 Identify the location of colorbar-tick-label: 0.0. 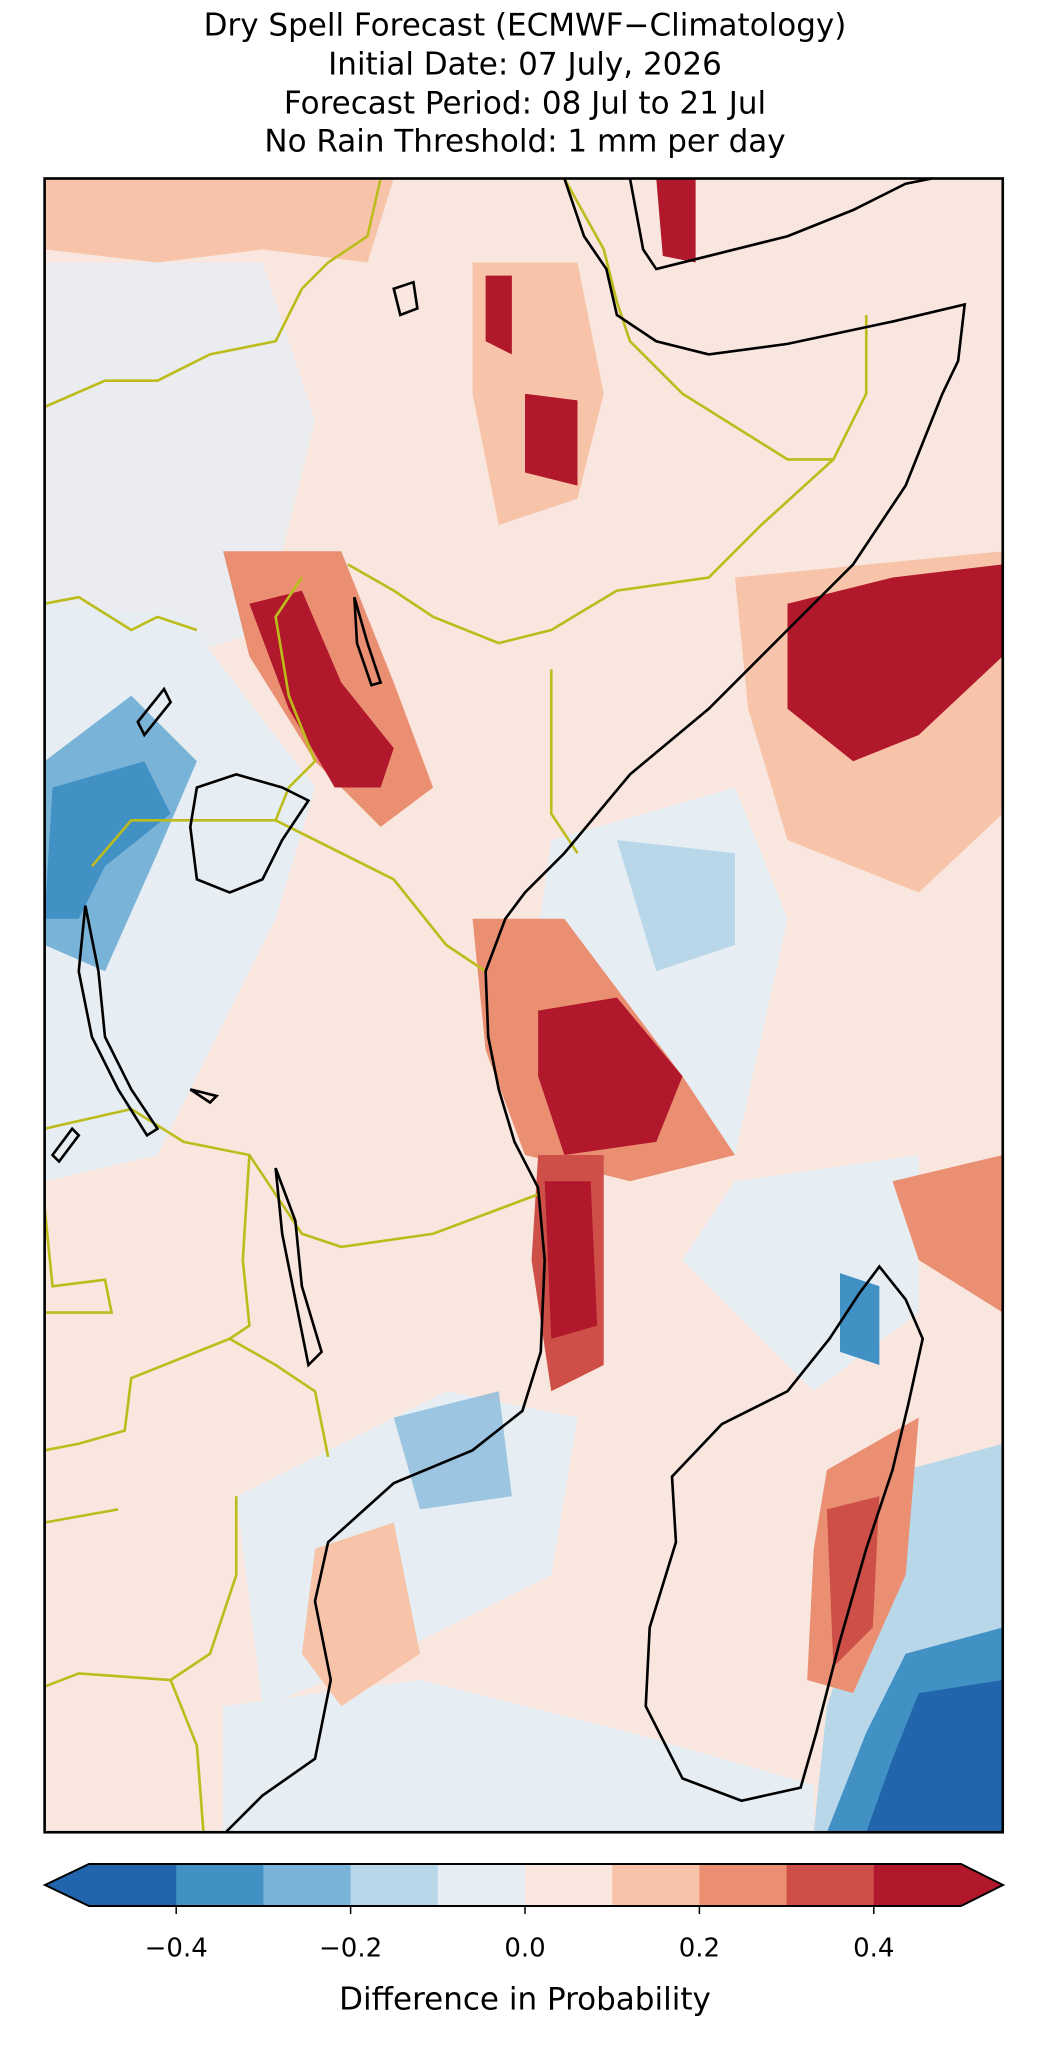
(524, 1949).